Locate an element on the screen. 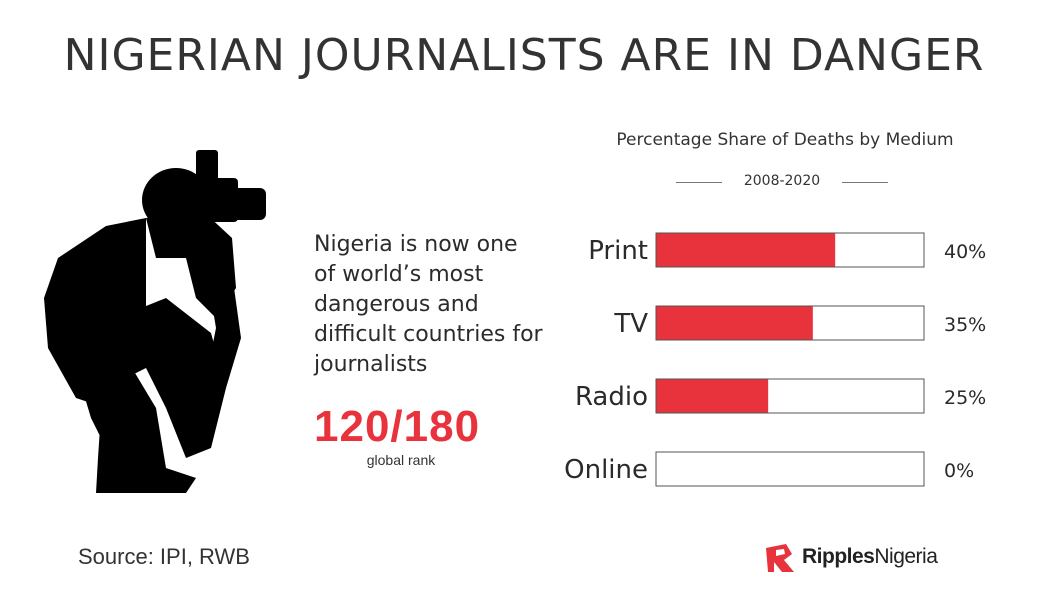  source-text: Source: IPI, RWB is located at coordinates (164, 556).